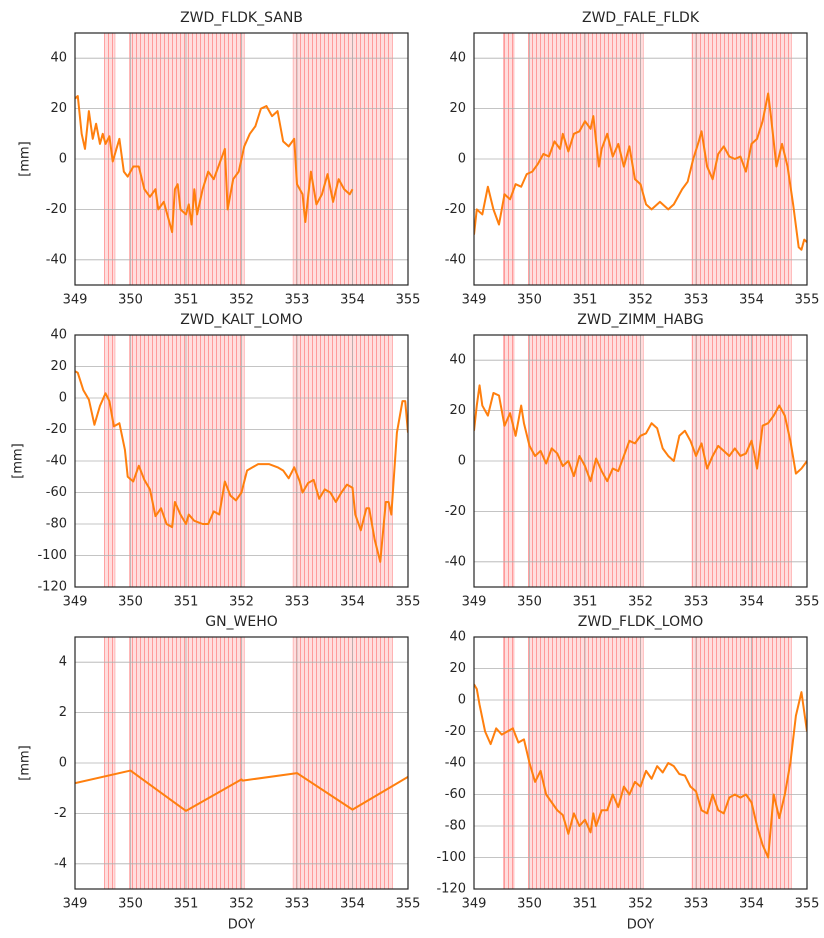  Describe the element at coordinates (640, 622) in the screenshot. I see `subplot-title: ZWD_FLDK_LOMO` at that location.